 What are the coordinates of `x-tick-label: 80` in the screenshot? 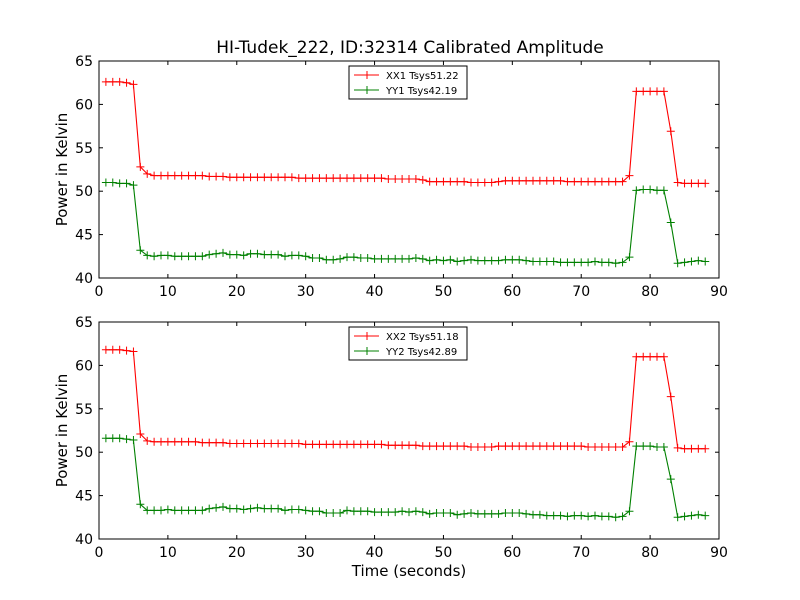 It's located at (650, 553).